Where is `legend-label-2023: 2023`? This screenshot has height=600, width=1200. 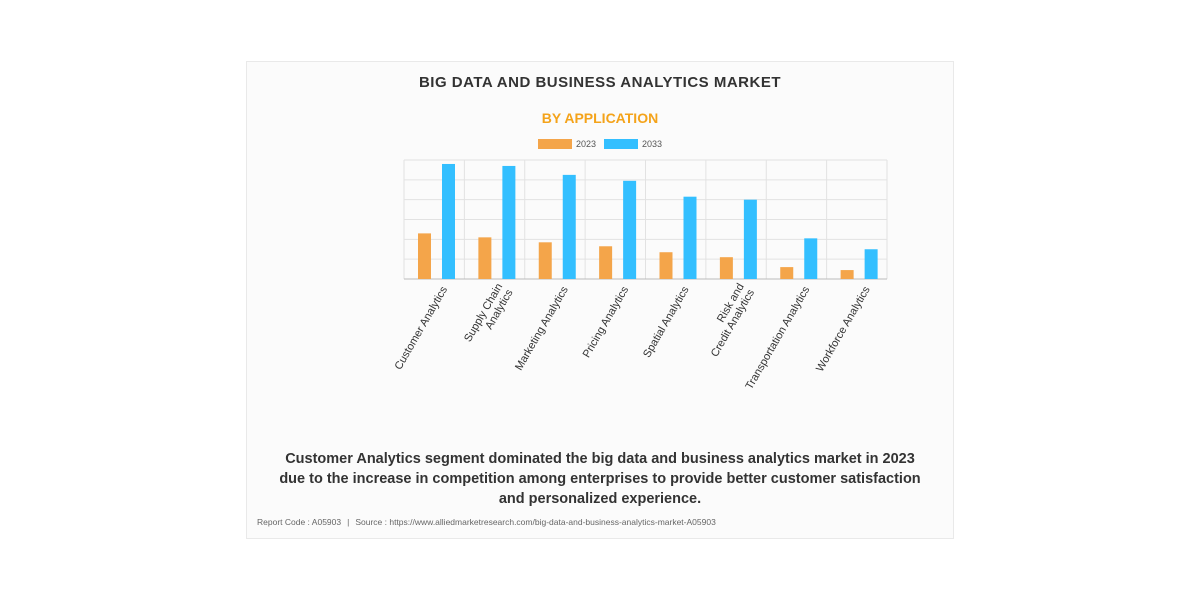 legend-label-2023: 2023 is located at coordinates (585, 144).